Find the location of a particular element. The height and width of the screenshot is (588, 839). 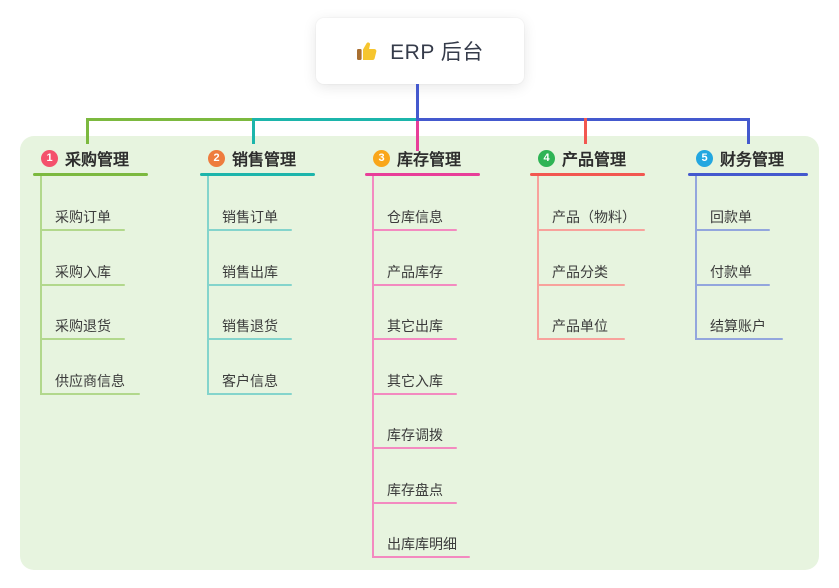

branch-node-purchase: 1 采购管理 is located at coordinates (90, 158).